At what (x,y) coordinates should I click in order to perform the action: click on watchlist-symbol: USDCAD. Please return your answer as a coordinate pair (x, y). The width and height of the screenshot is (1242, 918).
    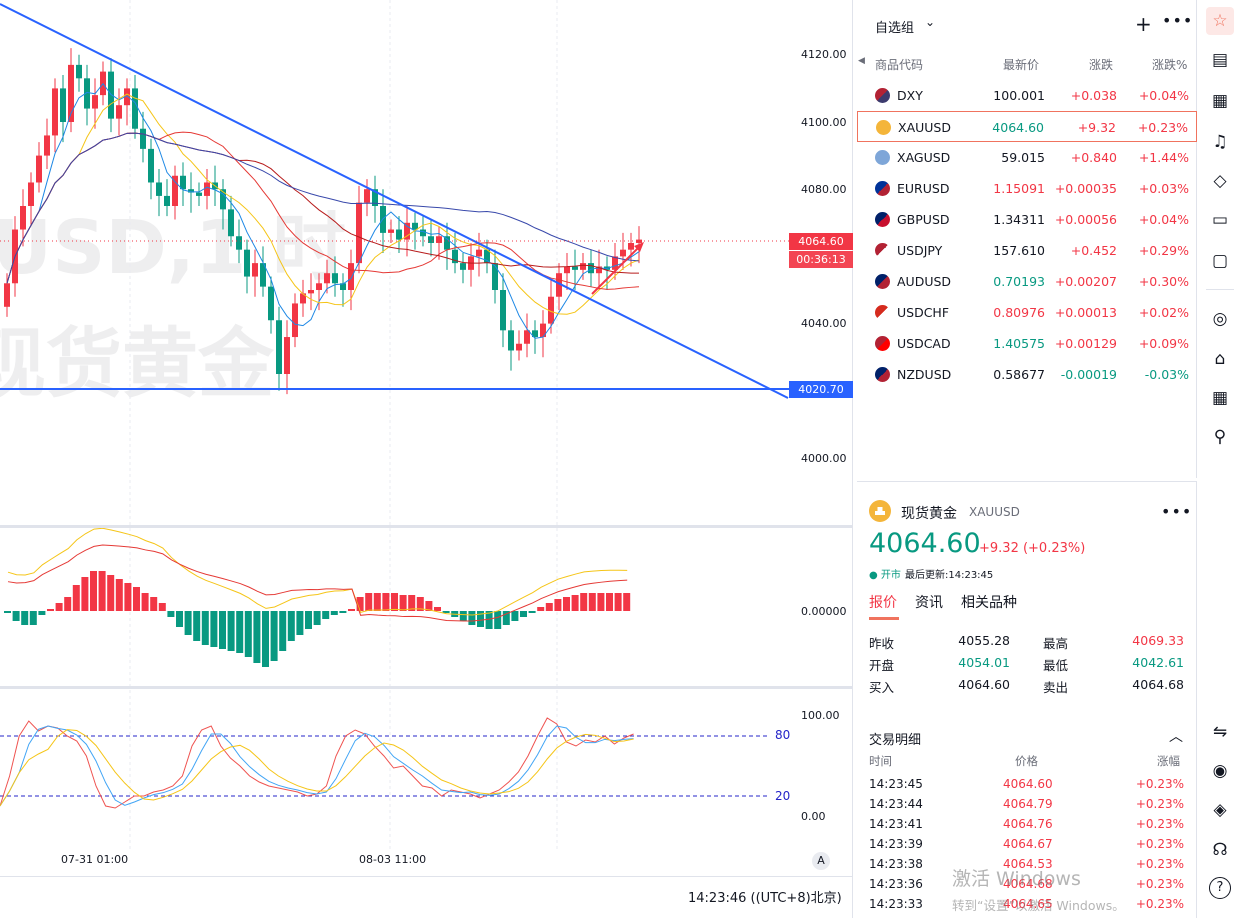
    Looking at the image, I should click on (924, 343).